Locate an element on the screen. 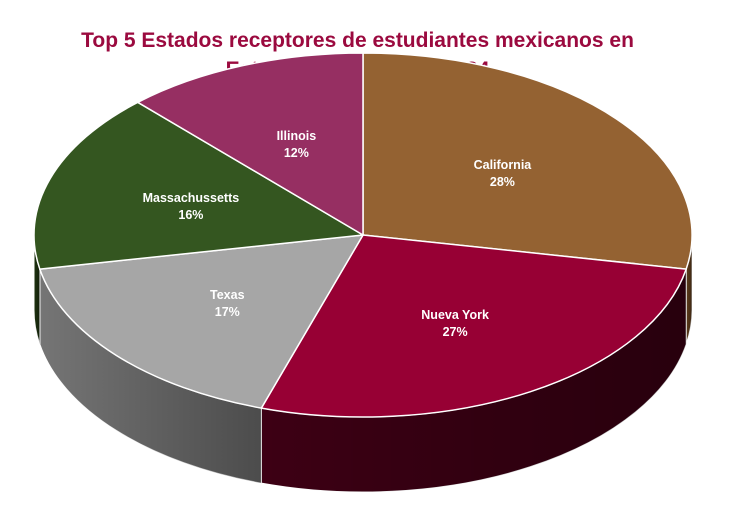  pie-slice-illinois is located at coordinates (250, 144).